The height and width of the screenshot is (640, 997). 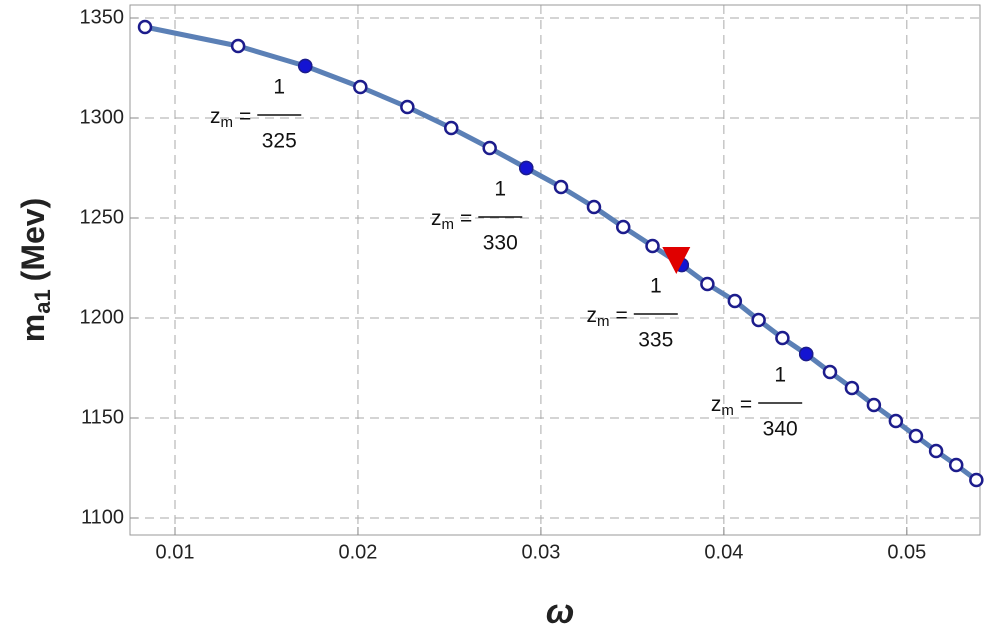 I want to click on y-axis-label: ma1 (Mev), so click(x=34, y=270).